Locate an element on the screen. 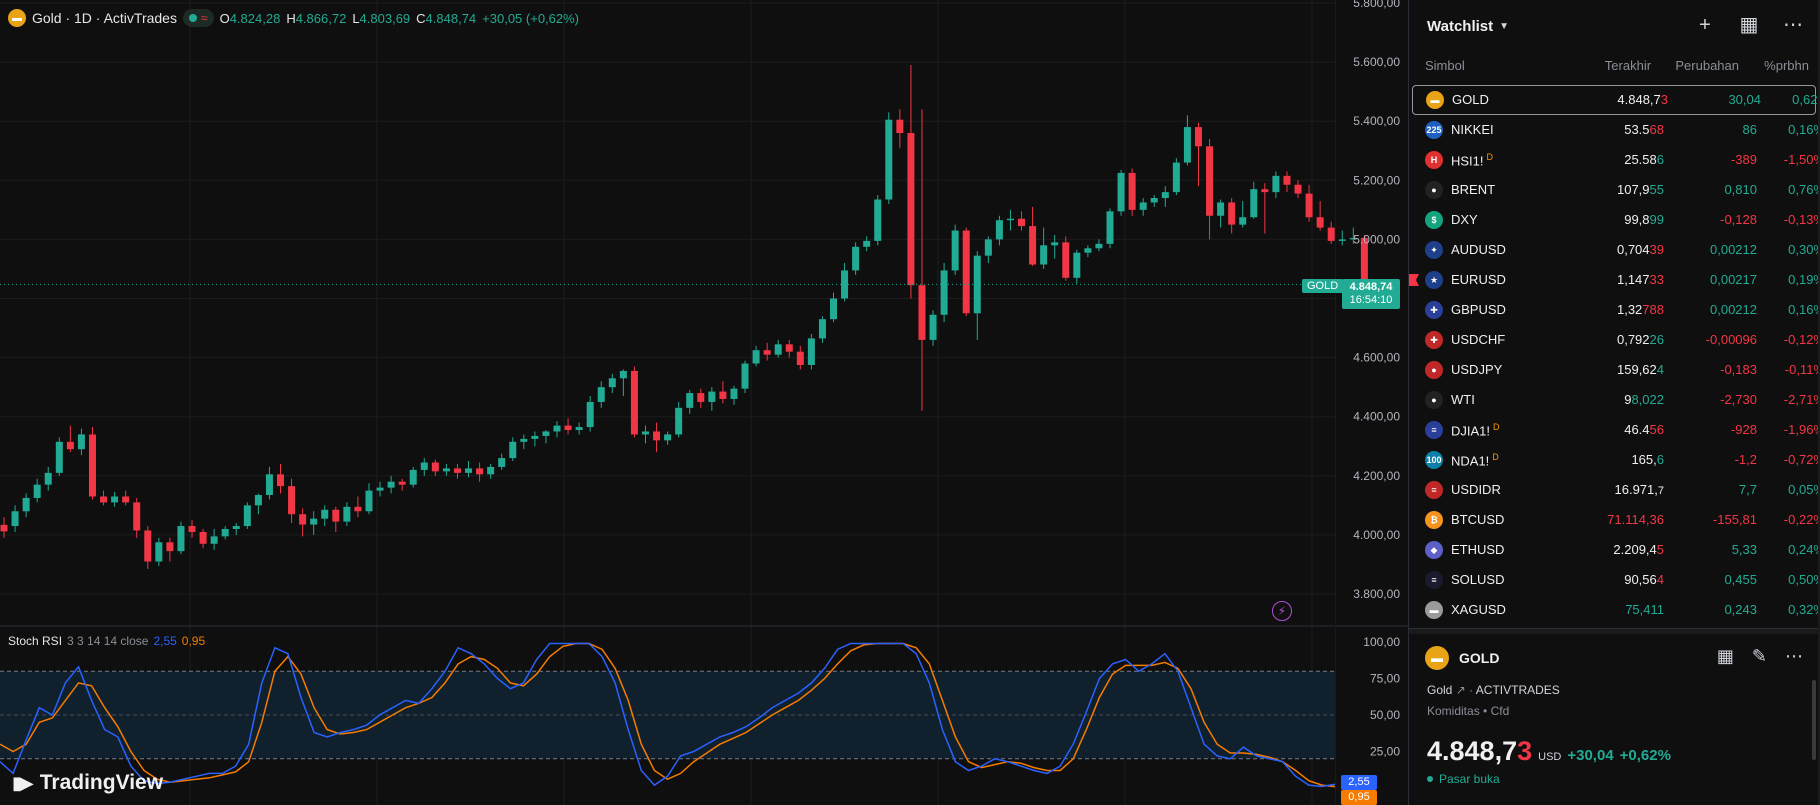  edit-note-icon: ✎ is located at coordinates (1759, 656).